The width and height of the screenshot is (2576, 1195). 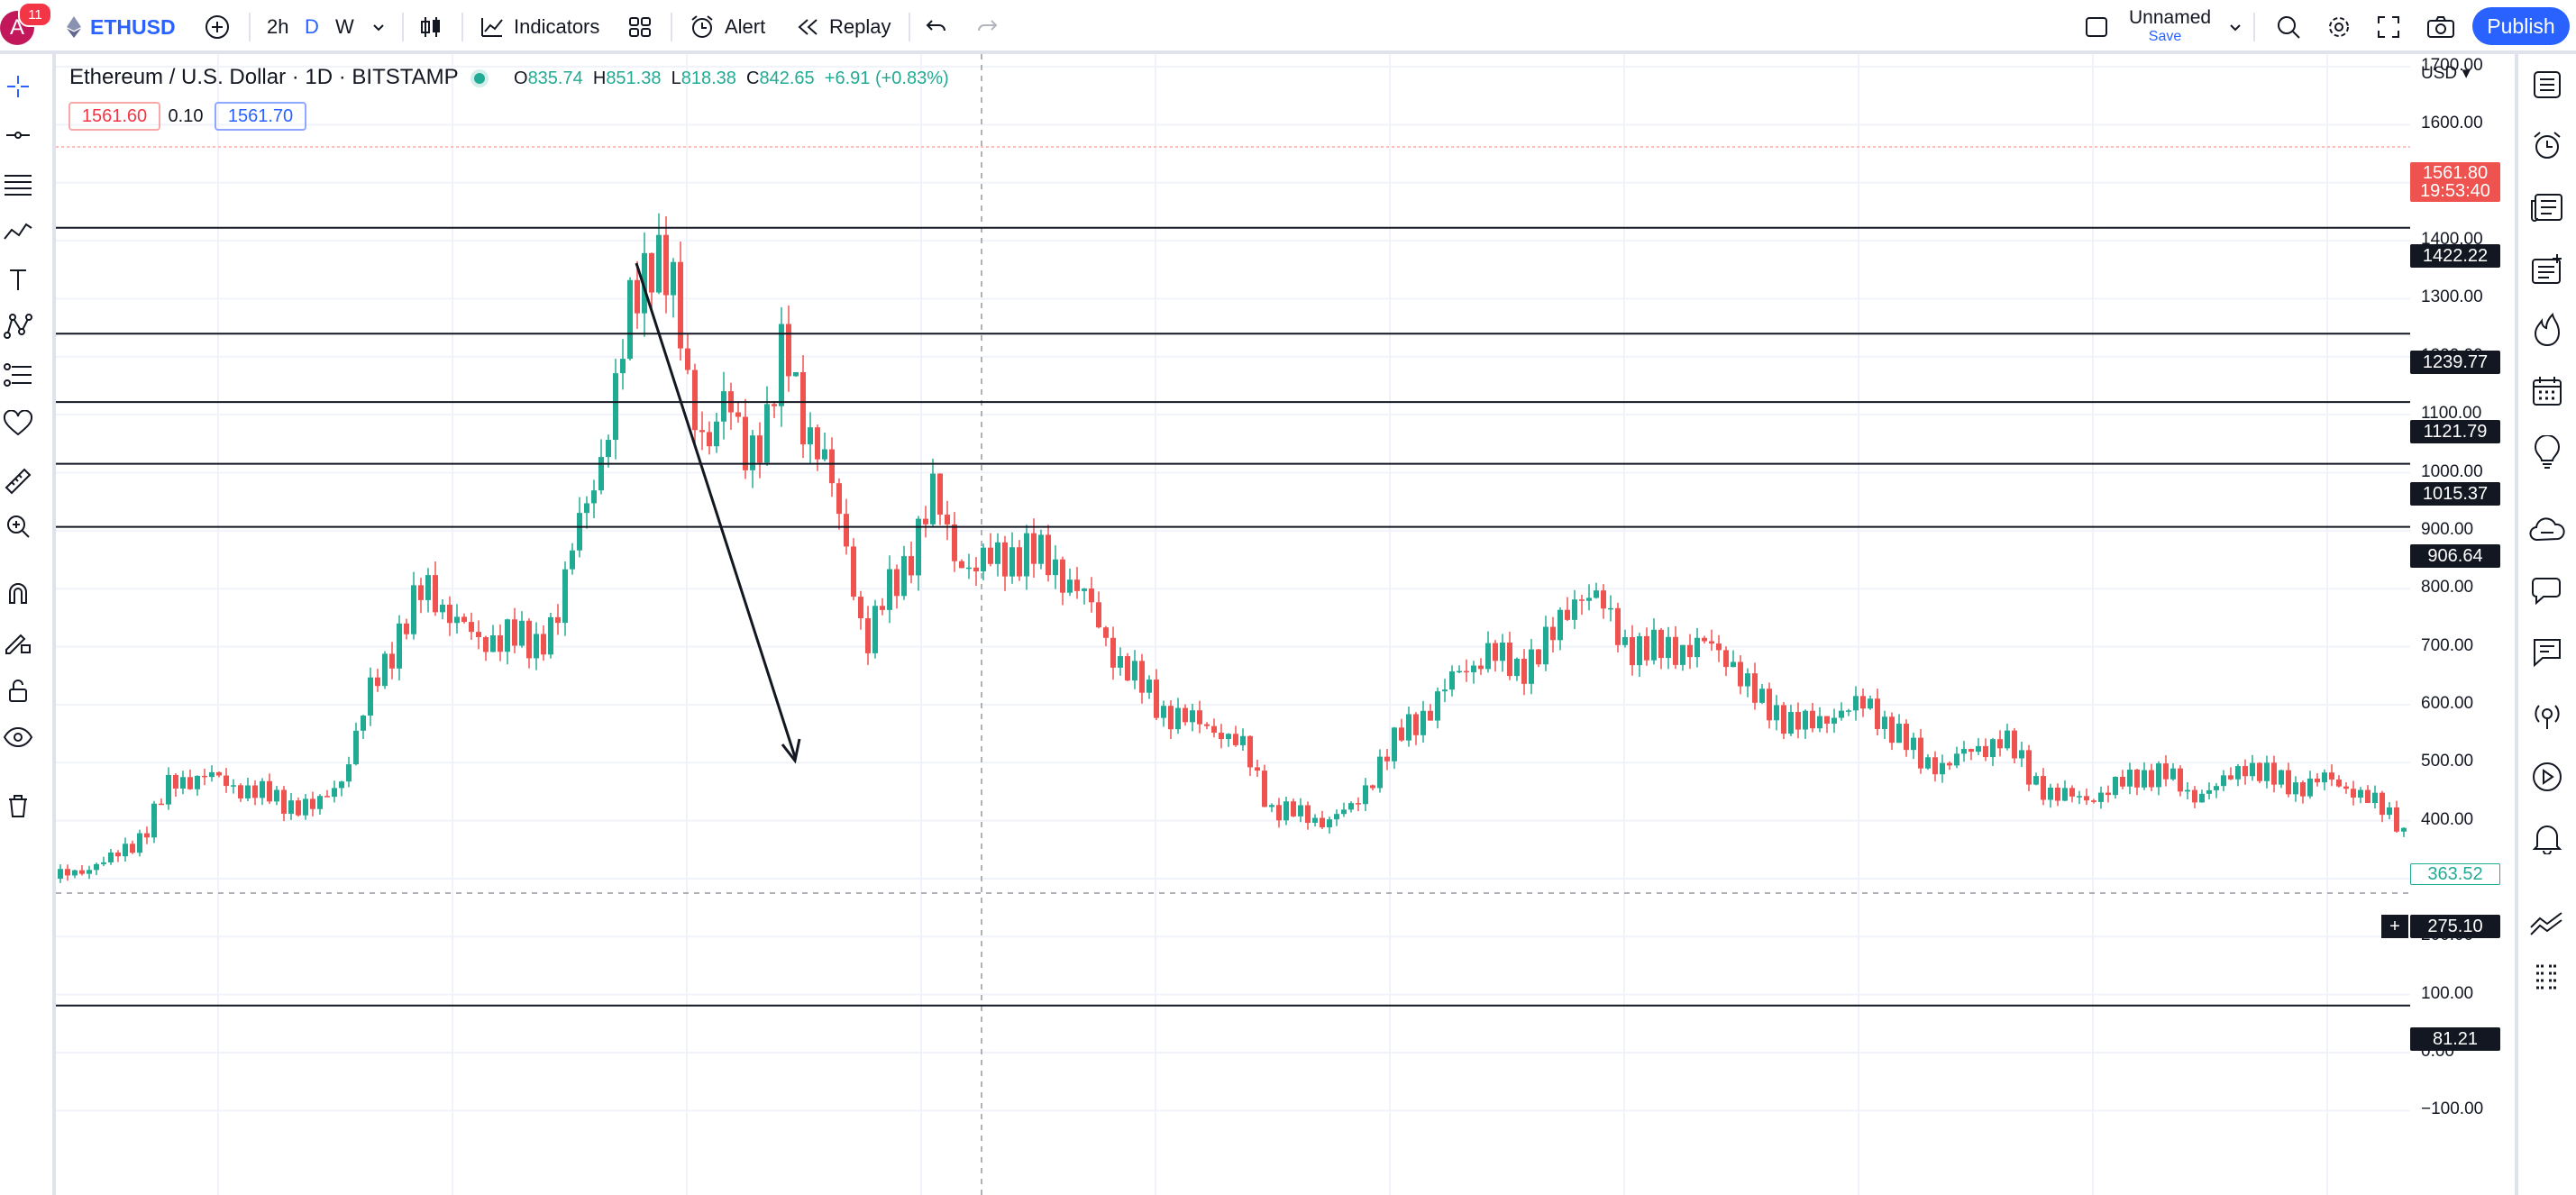 I want to click on fullscreen-button, so click(x=2388, y=27).